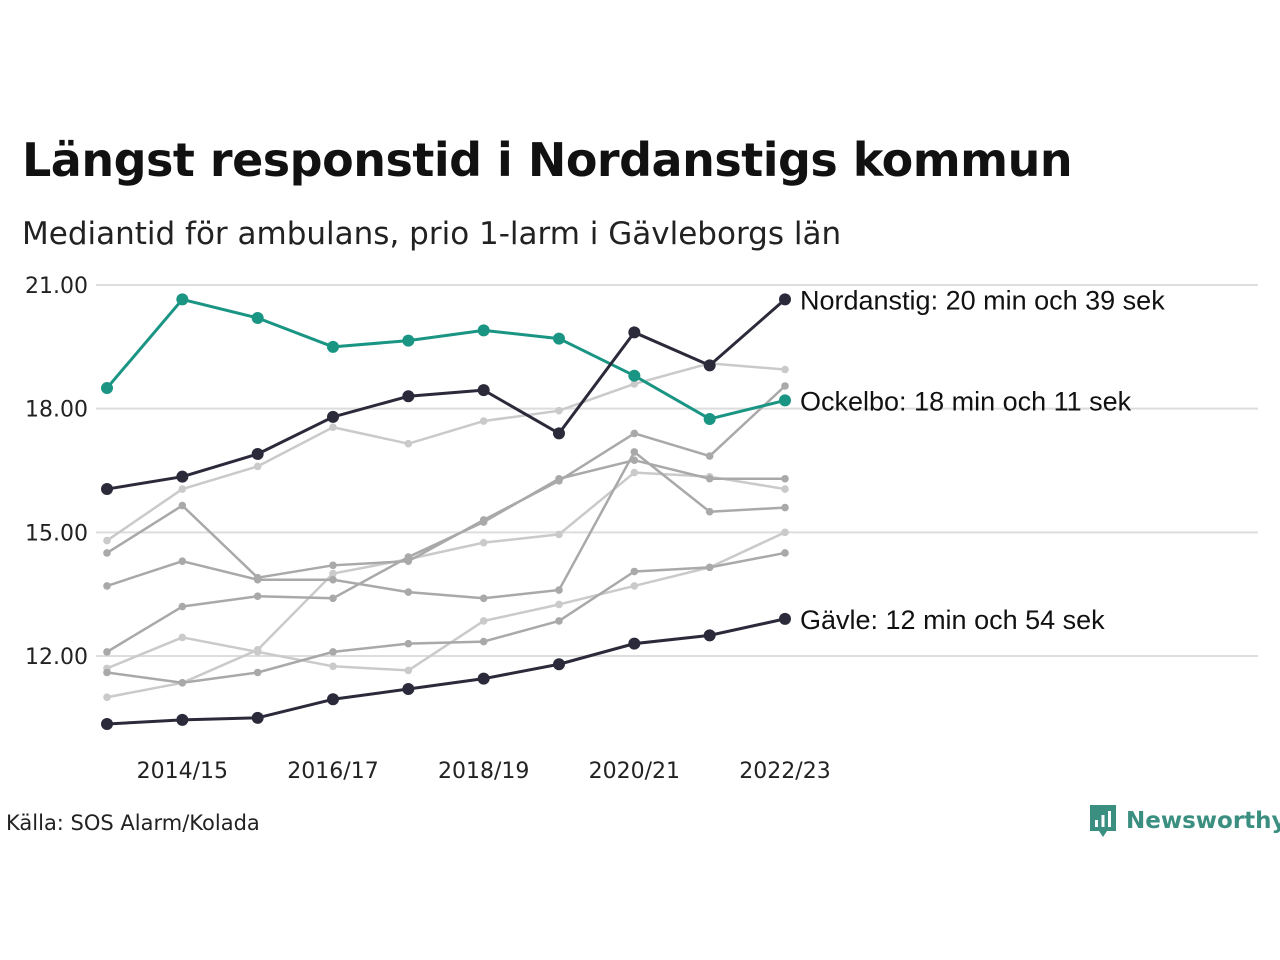 This screenshot has width=1280, height=960. I want to click on brand-logo: Newsworthy, so click(1184, 821).